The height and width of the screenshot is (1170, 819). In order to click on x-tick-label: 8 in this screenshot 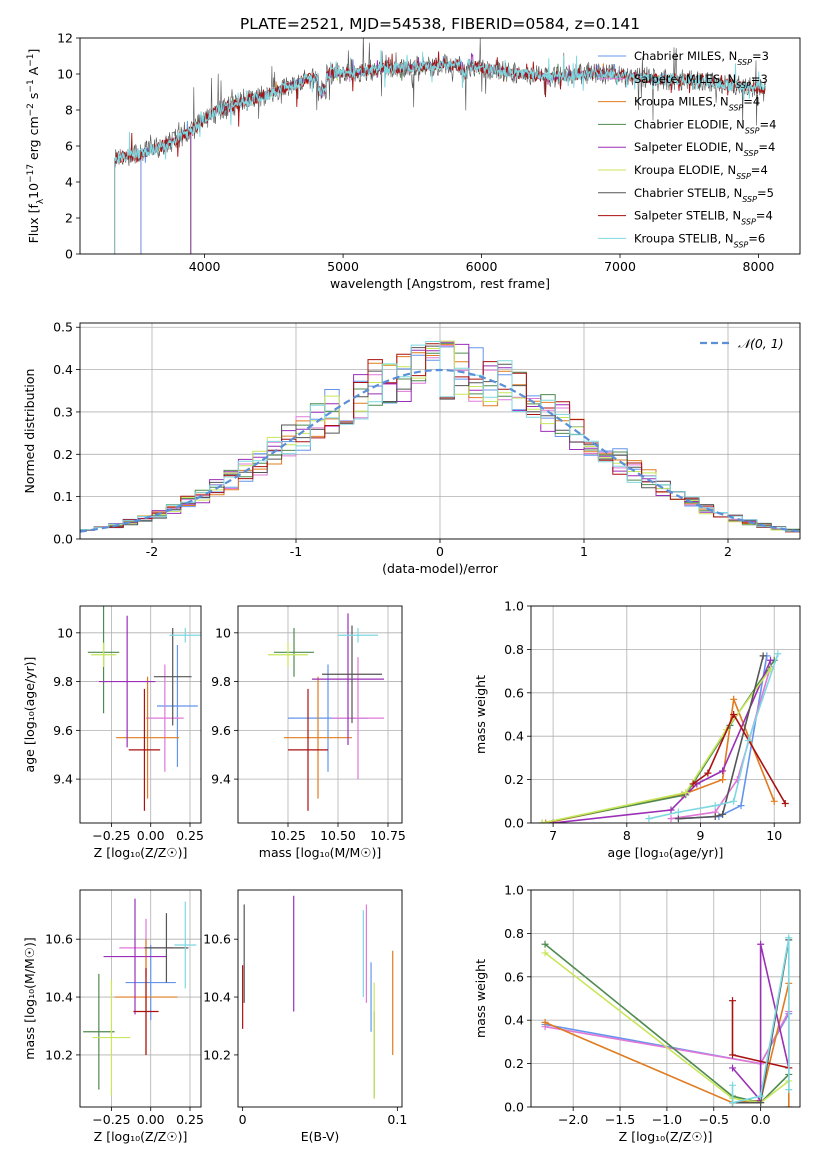, I will do `click(627, 835)`.